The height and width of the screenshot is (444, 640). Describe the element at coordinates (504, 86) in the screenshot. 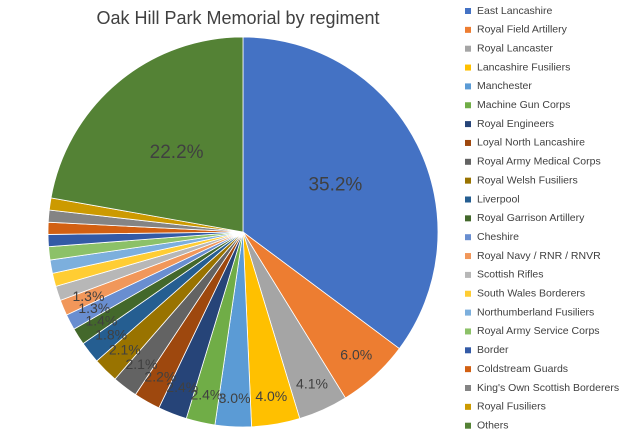

I see `legend-label: Manchester` at that location.